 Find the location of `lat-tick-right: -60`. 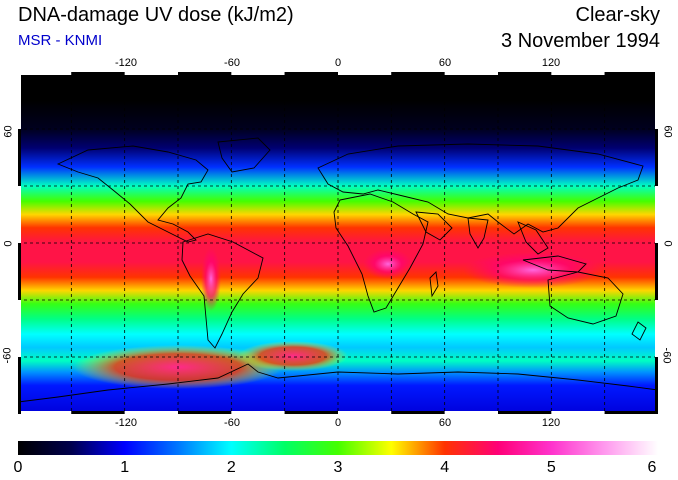

lat-tick-right: -60 is located at coordinates (666, 355).